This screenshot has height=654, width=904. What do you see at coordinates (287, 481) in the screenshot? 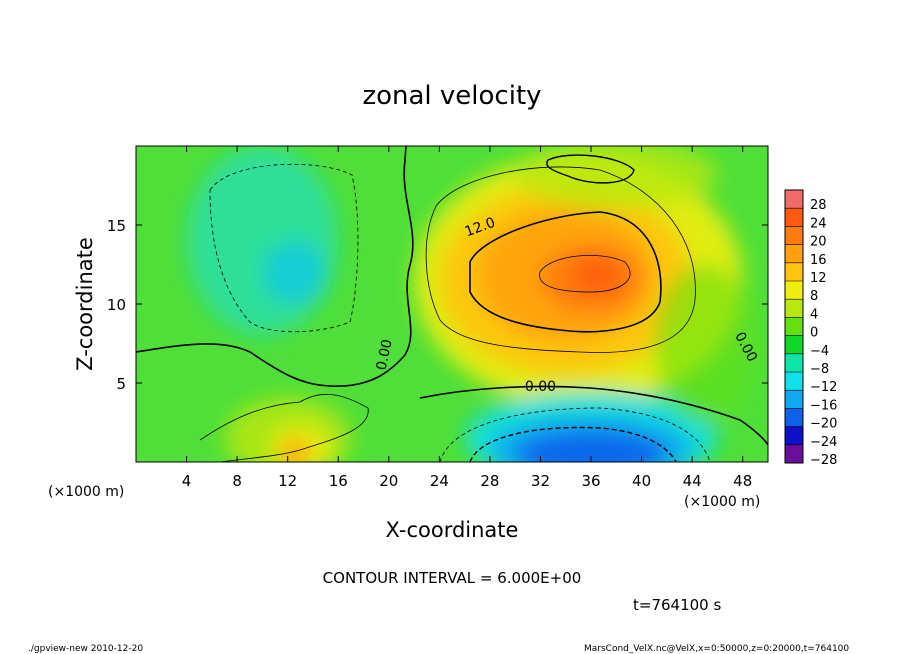
I see `x-tick-label: 12` at bounding box center [287, 481].